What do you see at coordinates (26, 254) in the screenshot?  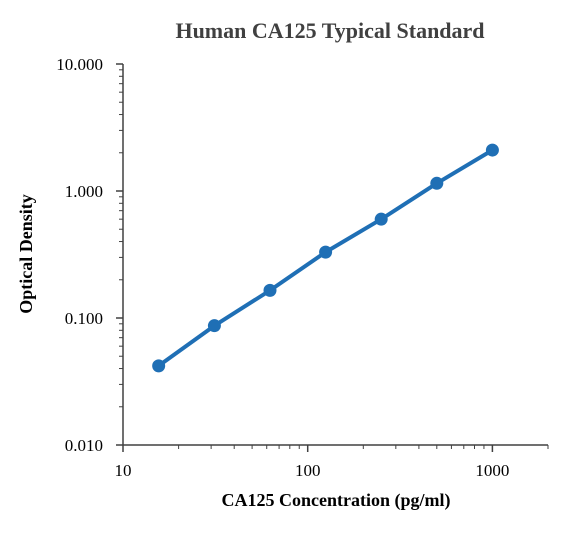 I see `y-axis-title: Optical Density` at bounding box center [26, 254].